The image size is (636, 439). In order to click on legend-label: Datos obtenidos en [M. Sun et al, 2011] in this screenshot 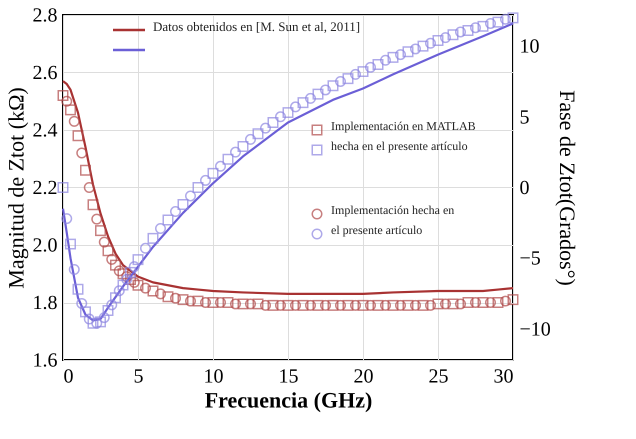, I will do `click(256, 26)`.